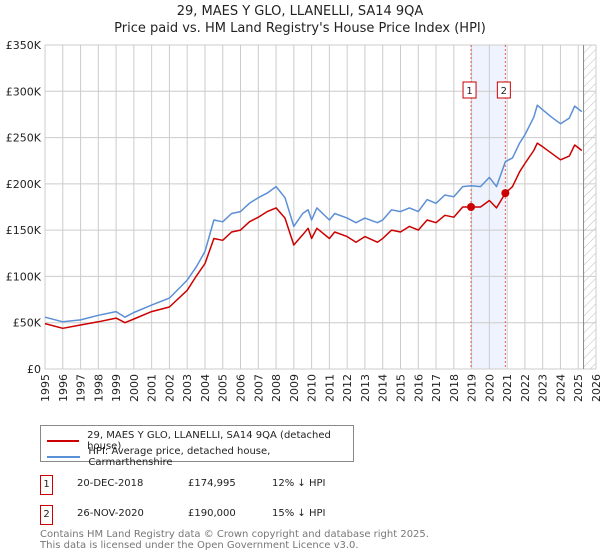 The image size is (600, 560). What do you see at coordinates (223, 388) in the screenshot?
I see `x-tick-label: 2005` at bounding box center [223, 388].